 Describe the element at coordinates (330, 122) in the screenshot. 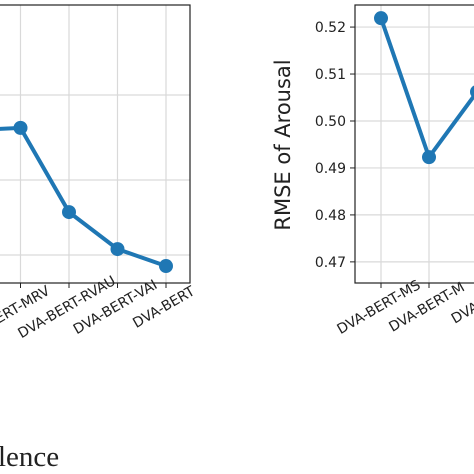

I see `y-tick-label: 0.50` at that location.